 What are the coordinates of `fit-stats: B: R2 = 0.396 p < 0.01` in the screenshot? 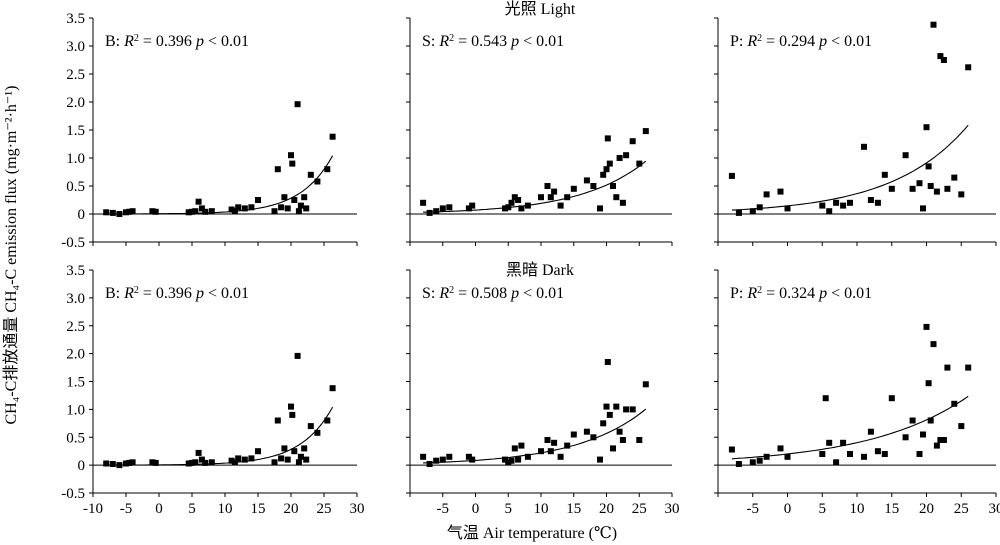 It's located at (177, 294).